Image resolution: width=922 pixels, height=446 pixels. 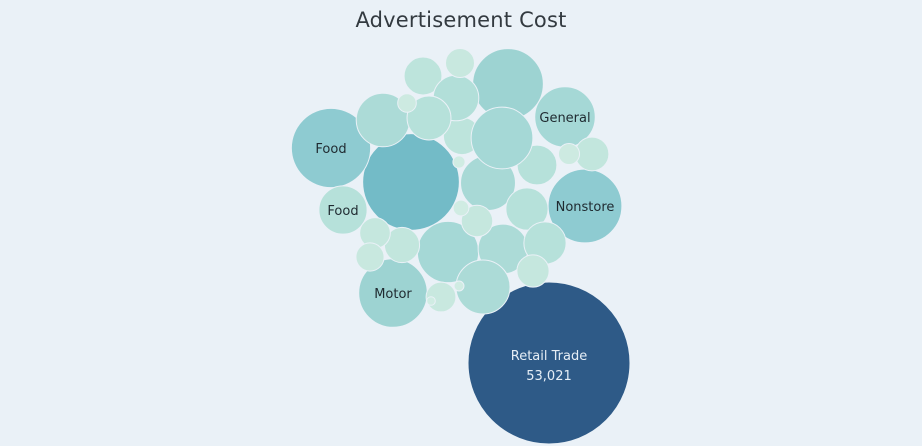 I want to click on bubble-label: Retail Trade, so click(x=549, y=356).